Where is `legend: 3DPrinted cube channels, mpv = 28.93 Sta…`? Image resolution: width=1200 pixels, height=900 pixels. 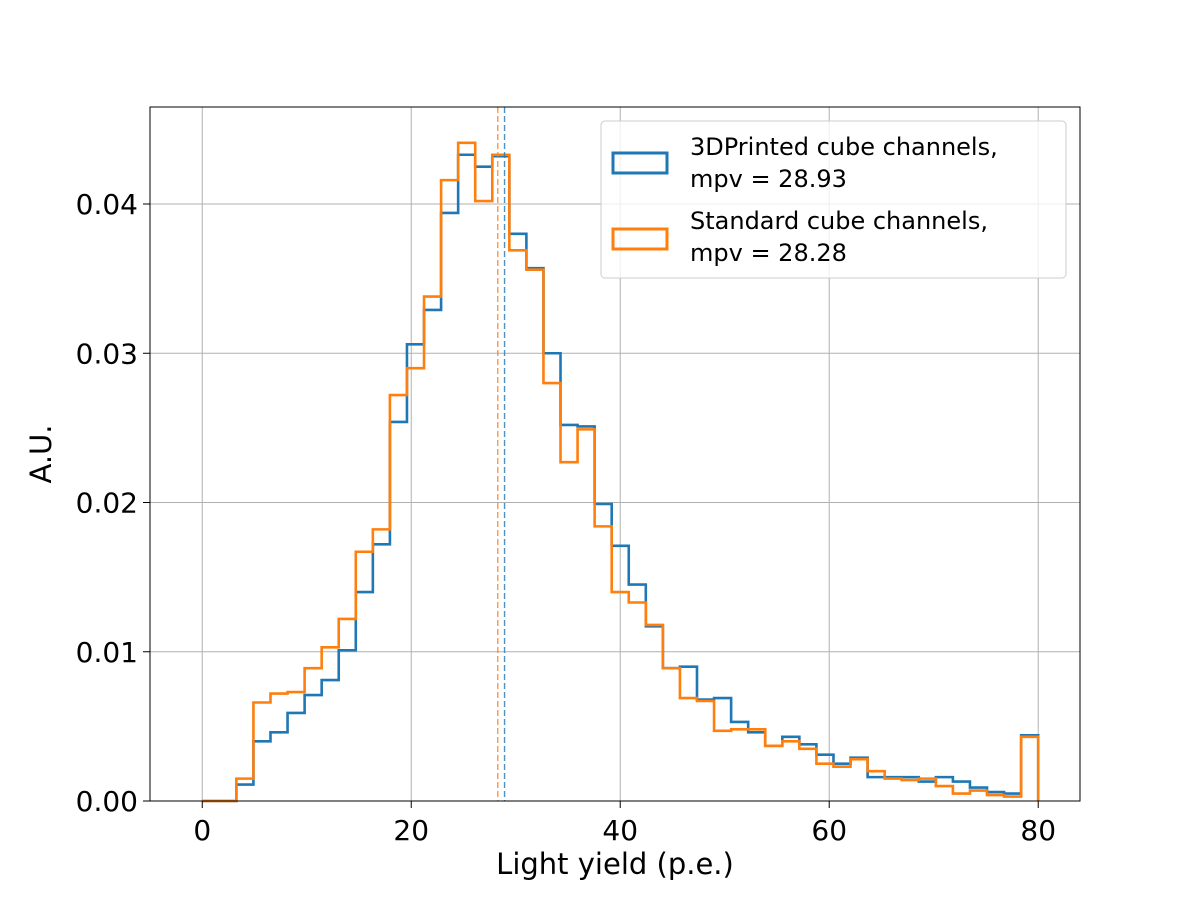
legend: 3DPrinted cube channels, mpv = 28.93 Sta… is located at coordinates (833, 199).